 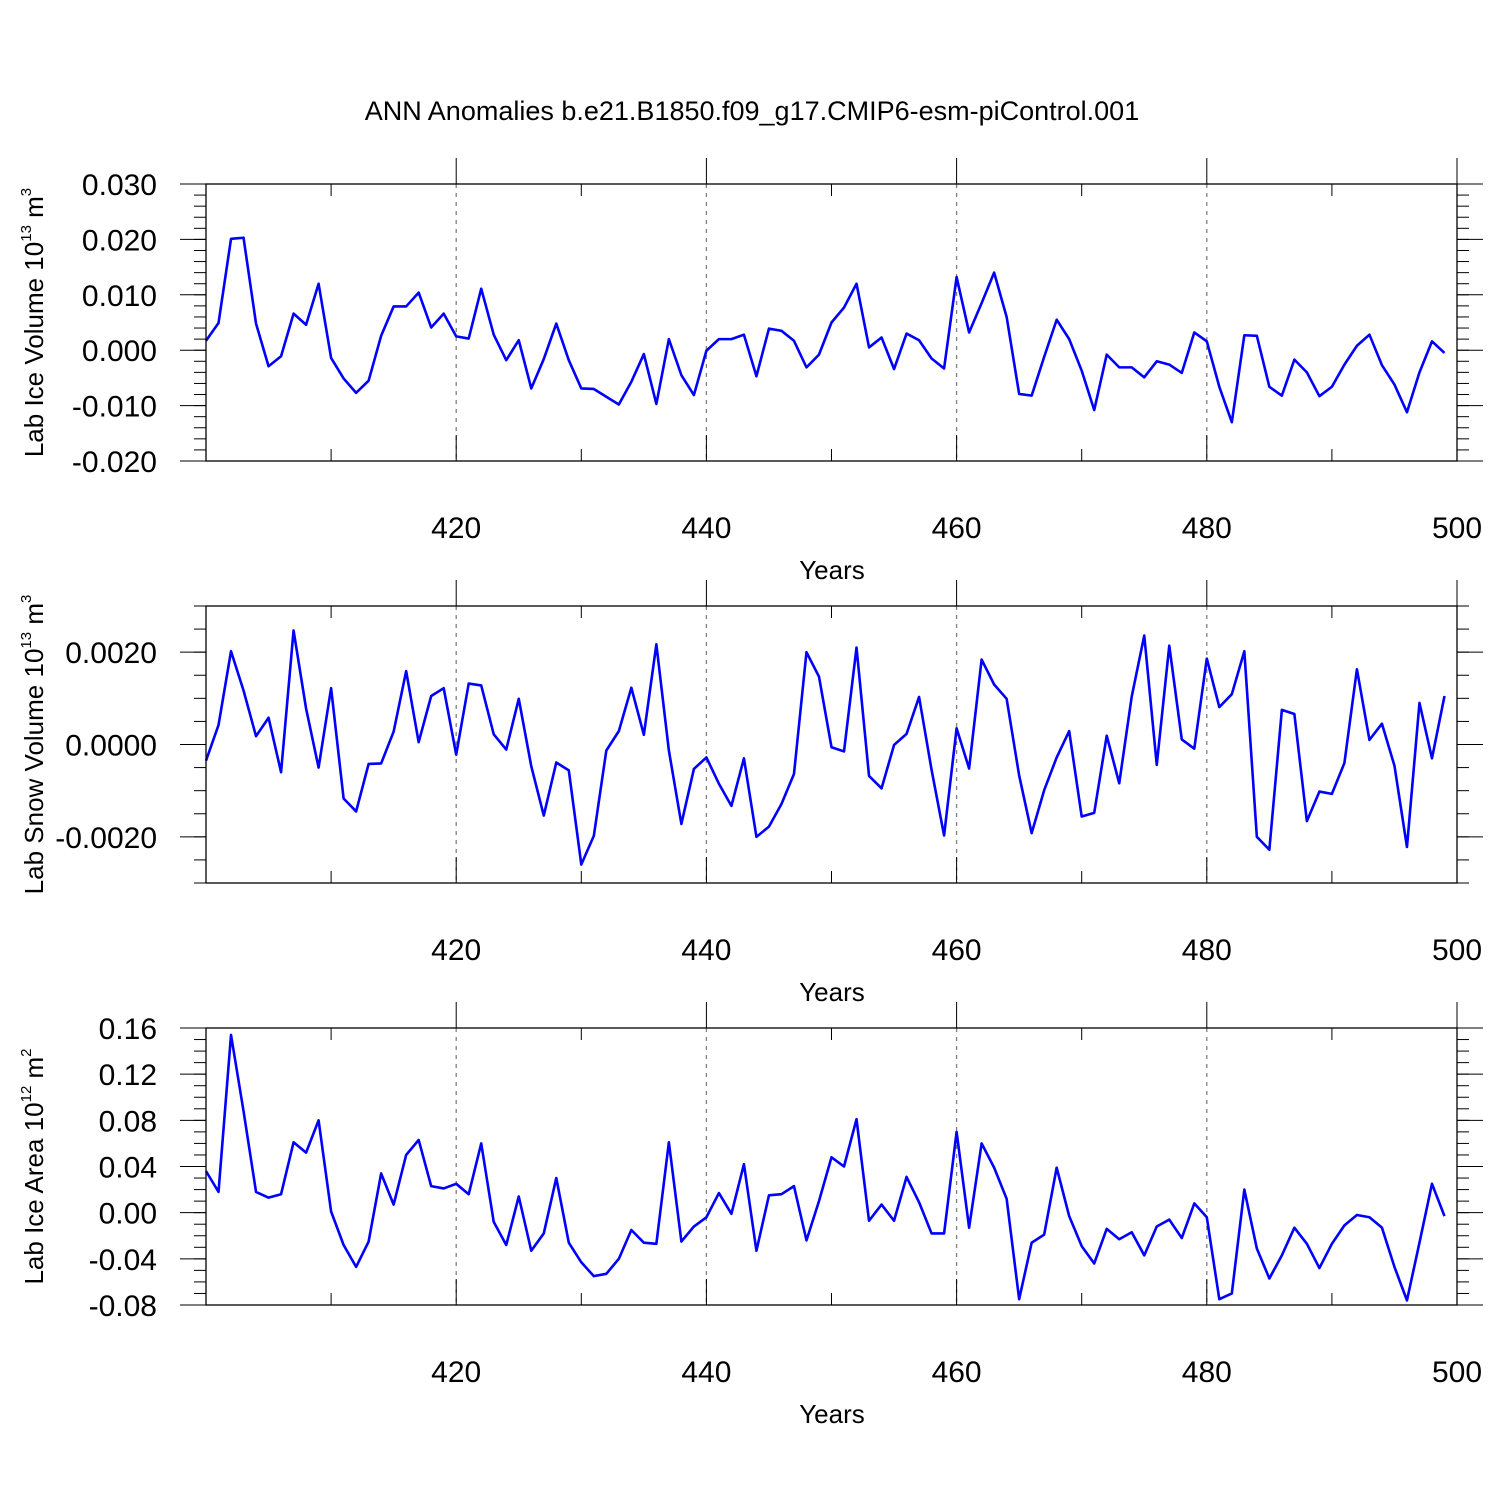 What do you see at coordinates (119, 296) in the screenshot?
I see `y-tick-label: 0.010` at bounding box center [119, 296].